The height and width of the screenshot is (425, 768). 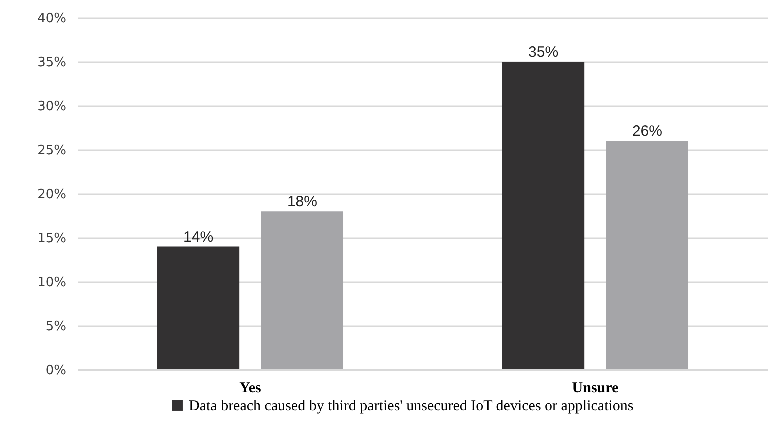 I want to click on legend-label: Data breach caused by third parties' unsecured IoT devices or applications, so click(x=411, y=406).